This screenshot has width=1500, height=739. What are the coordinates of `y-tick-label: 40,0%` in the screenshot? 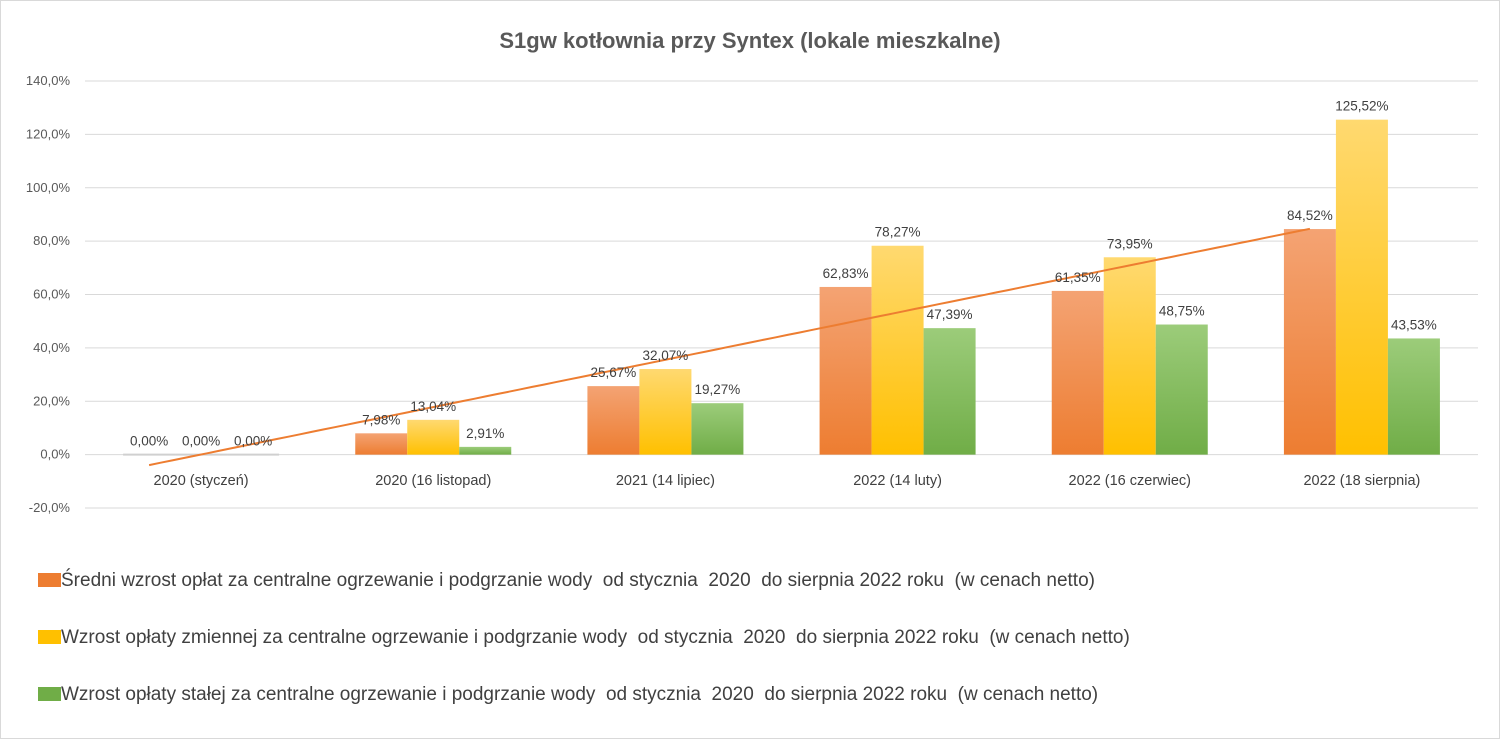 It's located at (51, 347).